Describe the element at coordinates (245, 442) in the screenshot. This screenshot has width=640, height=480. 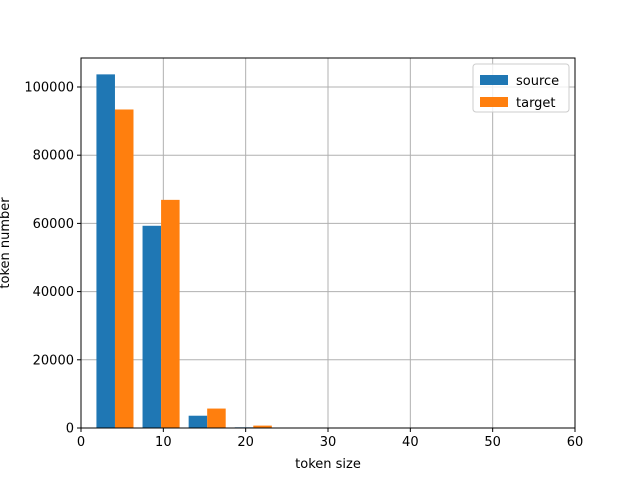
I see `x-tick-label: 20` at that location.